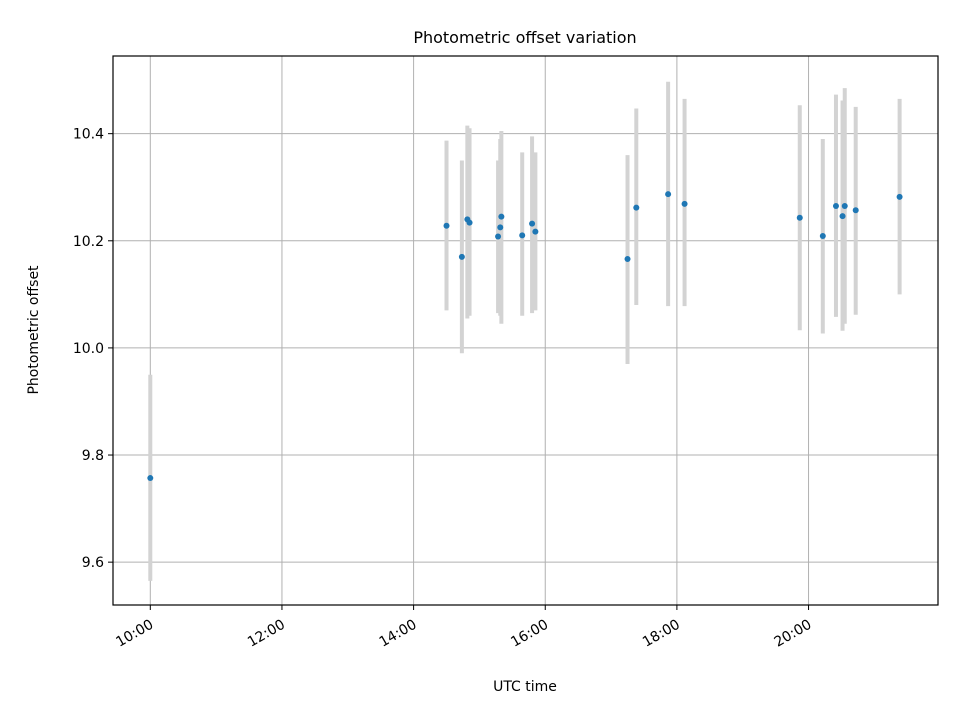 The image size is (960, 720). Describe the element at coordinates (398, 634) in the screenshot. I see `x-tick-label: 14:00` at that location.